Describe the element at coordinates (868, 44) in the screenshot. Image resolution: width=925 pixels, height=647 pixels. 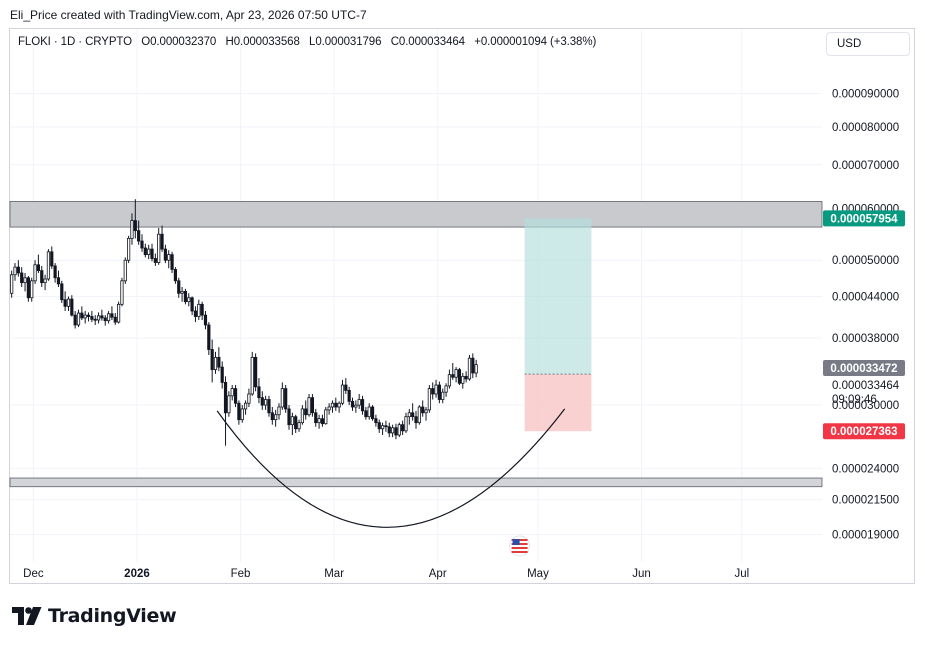
I see `currency-button: USD` at that location.